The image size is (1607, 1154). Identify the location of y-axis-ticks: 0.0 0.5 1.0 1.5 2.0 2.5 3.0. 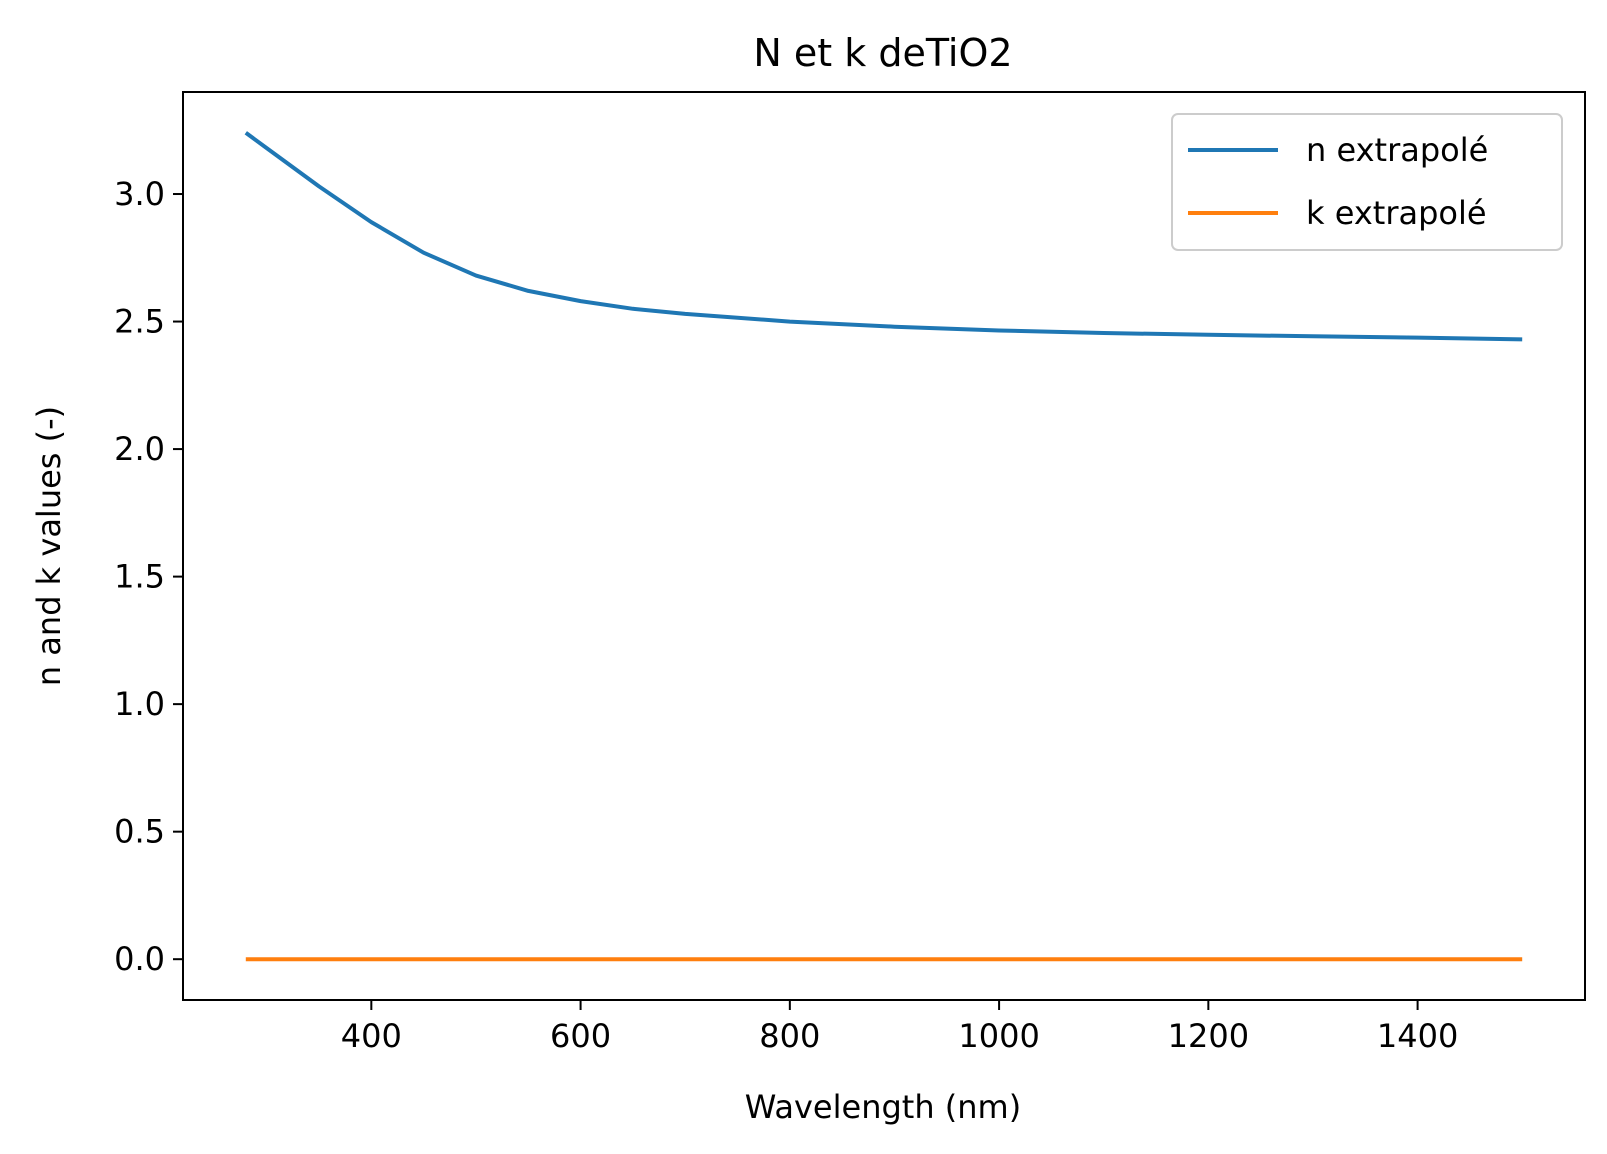
(148, 576).